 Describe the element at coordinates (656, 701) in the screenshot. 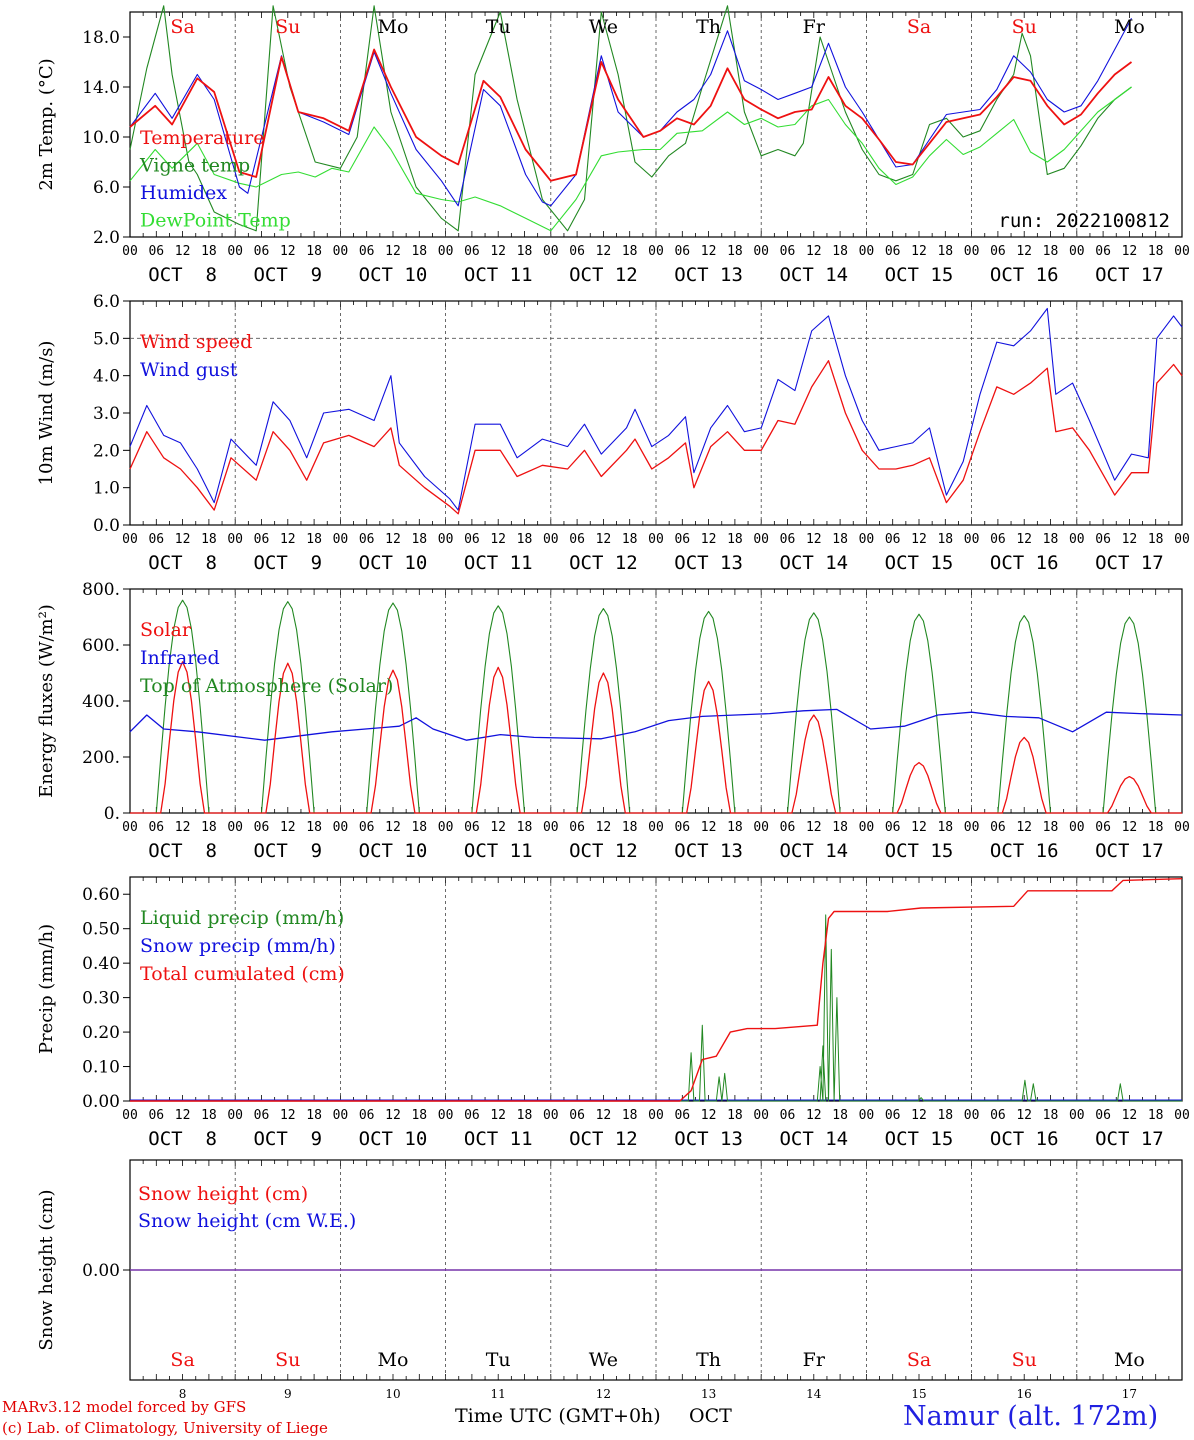

I see `energy-panel-frame` at that location.